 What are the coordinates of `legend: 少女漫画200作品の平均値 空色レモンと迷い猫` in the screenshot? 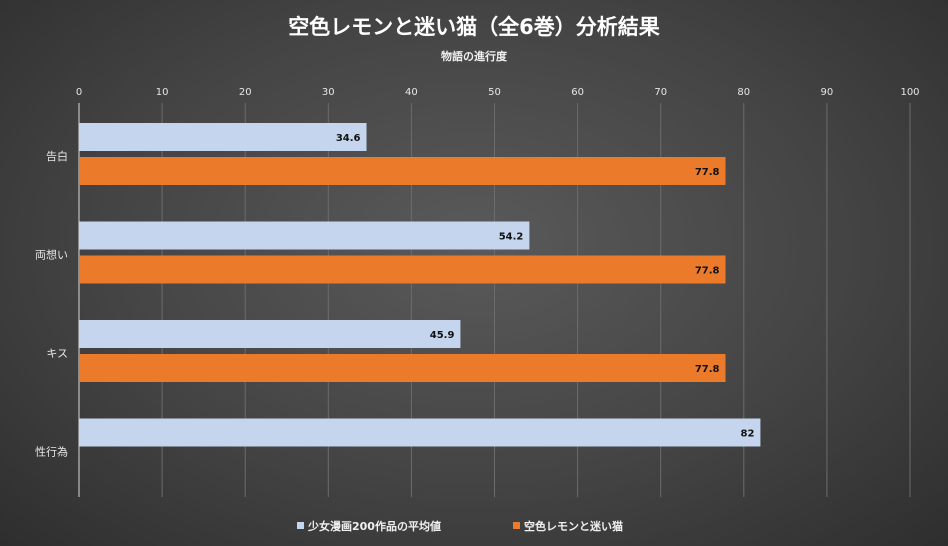 It's located at (460, 526).